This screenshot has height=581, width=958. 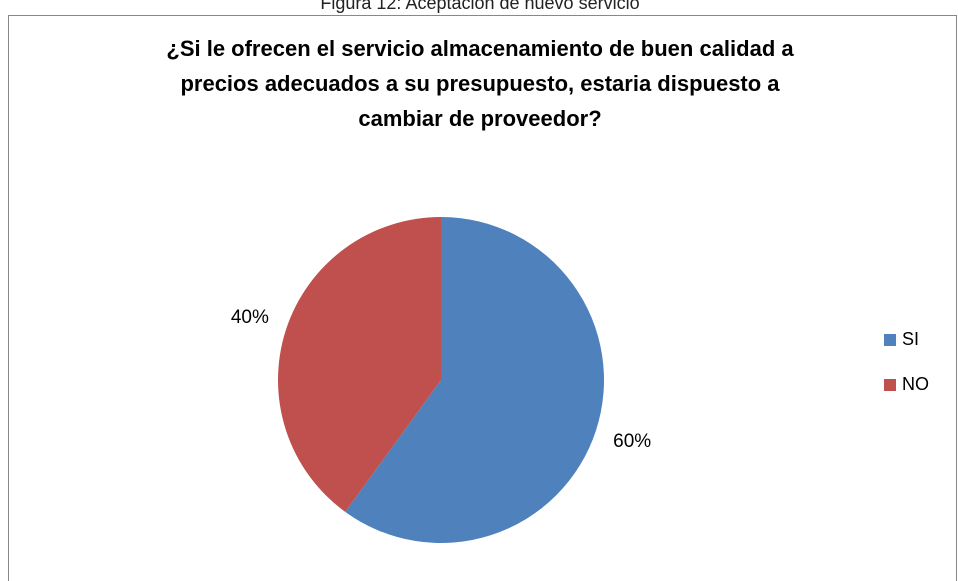 I want to click on data-label: 40%, so click(x=250, y=317).